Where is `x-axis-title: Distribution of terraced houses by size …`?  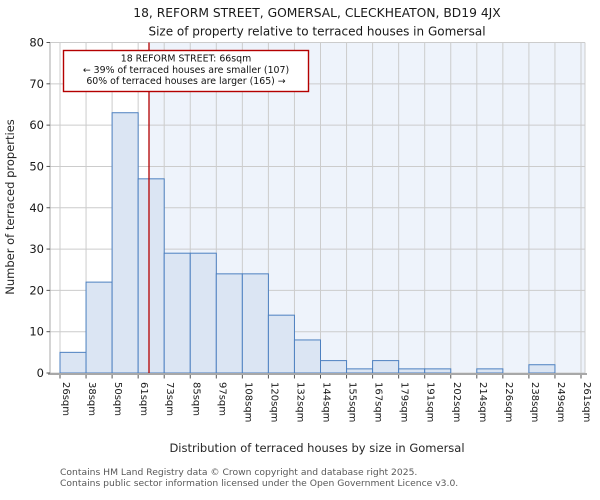 x-axis-title: Distribution of terraced houses by size … is located at coordinates (316, 448).